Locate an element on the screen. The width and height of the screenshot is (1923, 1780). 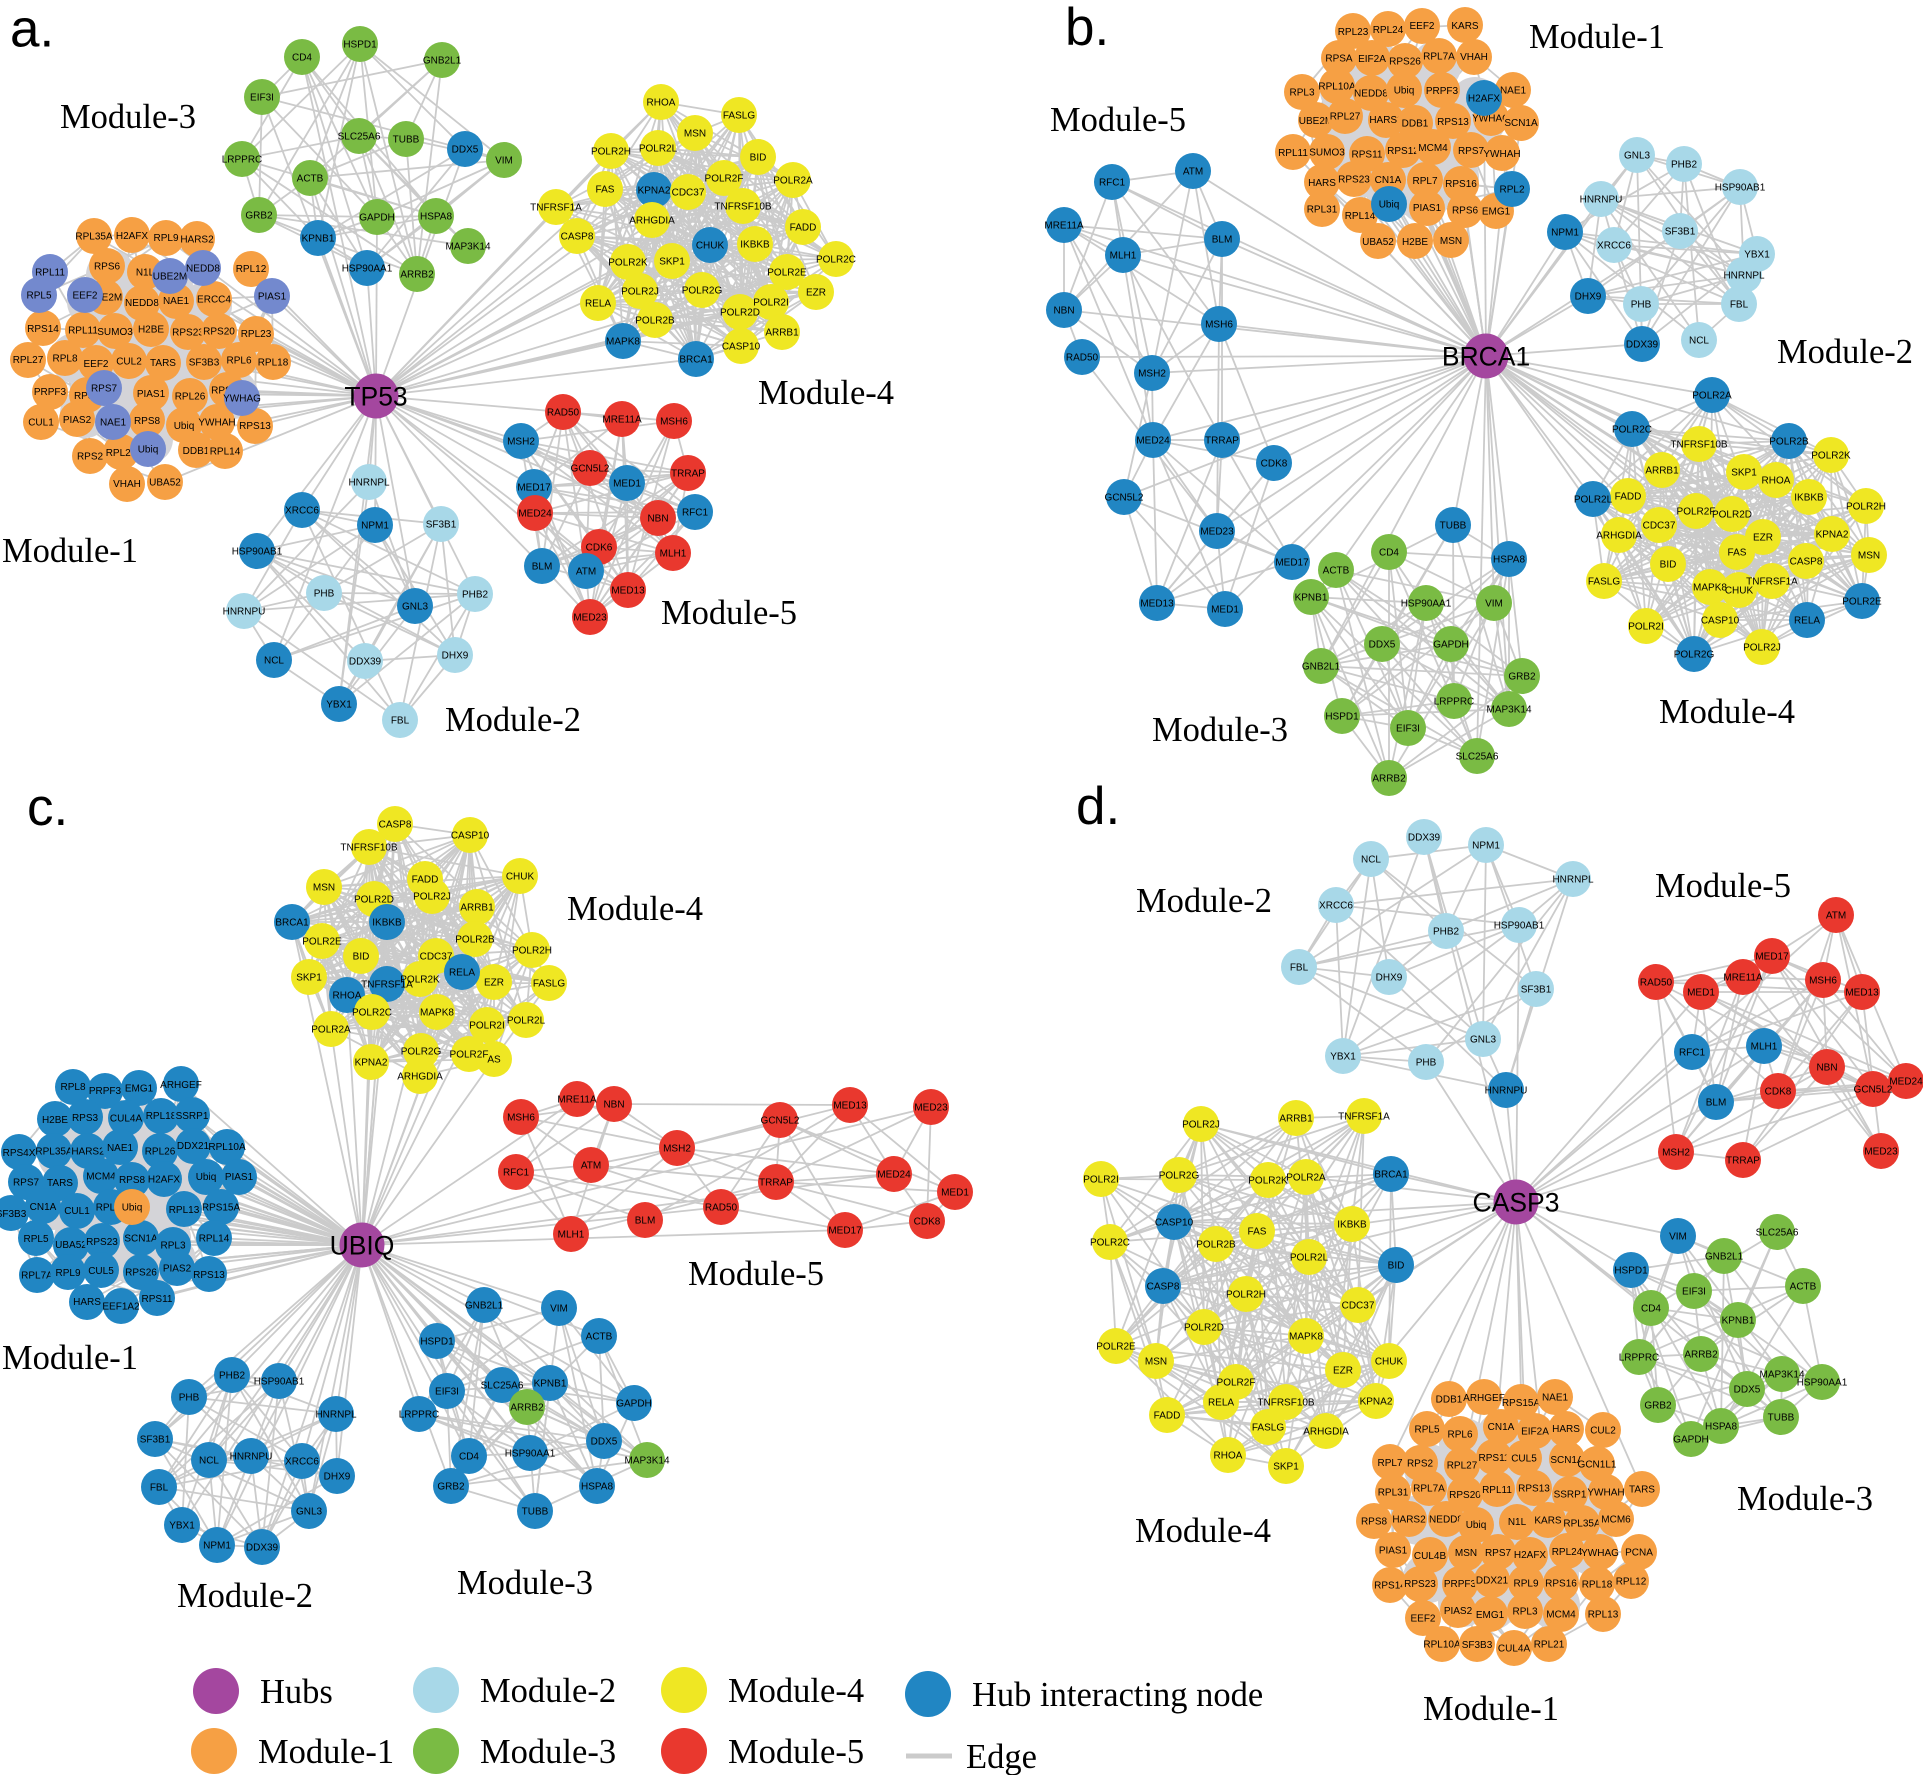
svg-text: RPL21 is located at coordinates (121, 453).